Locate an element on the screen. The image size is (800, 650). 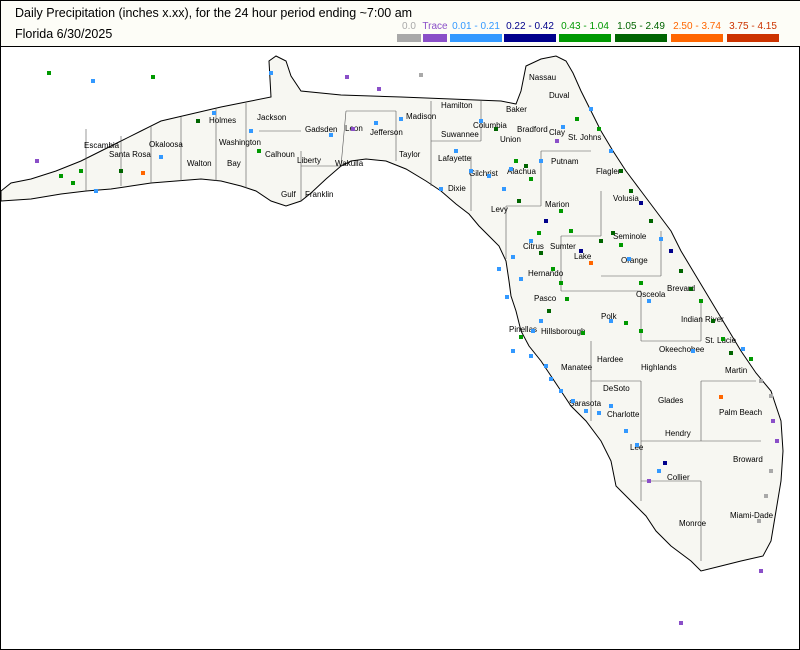
county-label: Gilchrist is located at coordinates (484, 173).